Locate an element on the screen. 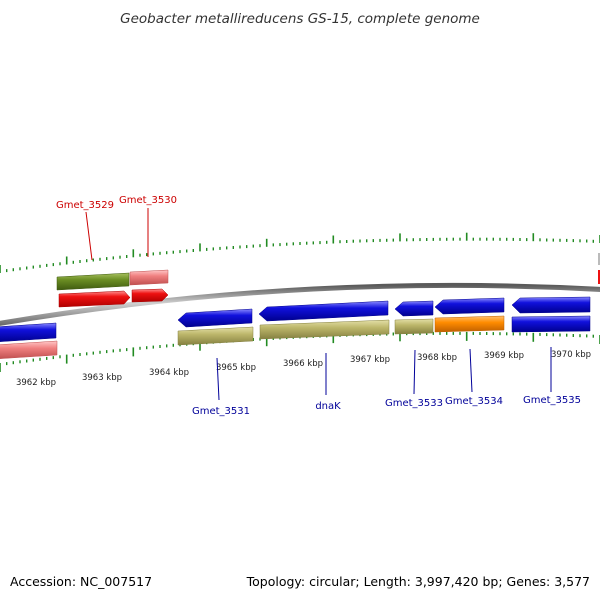 The height and width of the screenshot is (600, 600). gene-label-gmet-3533: Gmet_3533 is located at coordinates (414, 403).